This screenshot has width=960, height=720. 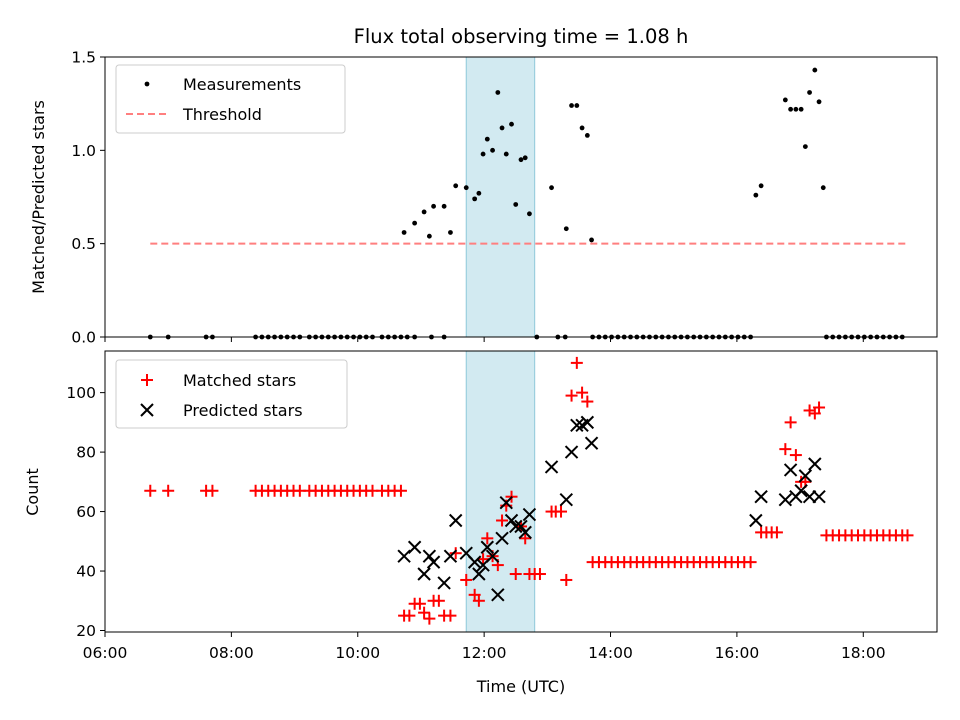 What do you see at coordinates (147, 84) in the screenshot?
I see `legend-dot-icon` at bounding box center [147, 84].